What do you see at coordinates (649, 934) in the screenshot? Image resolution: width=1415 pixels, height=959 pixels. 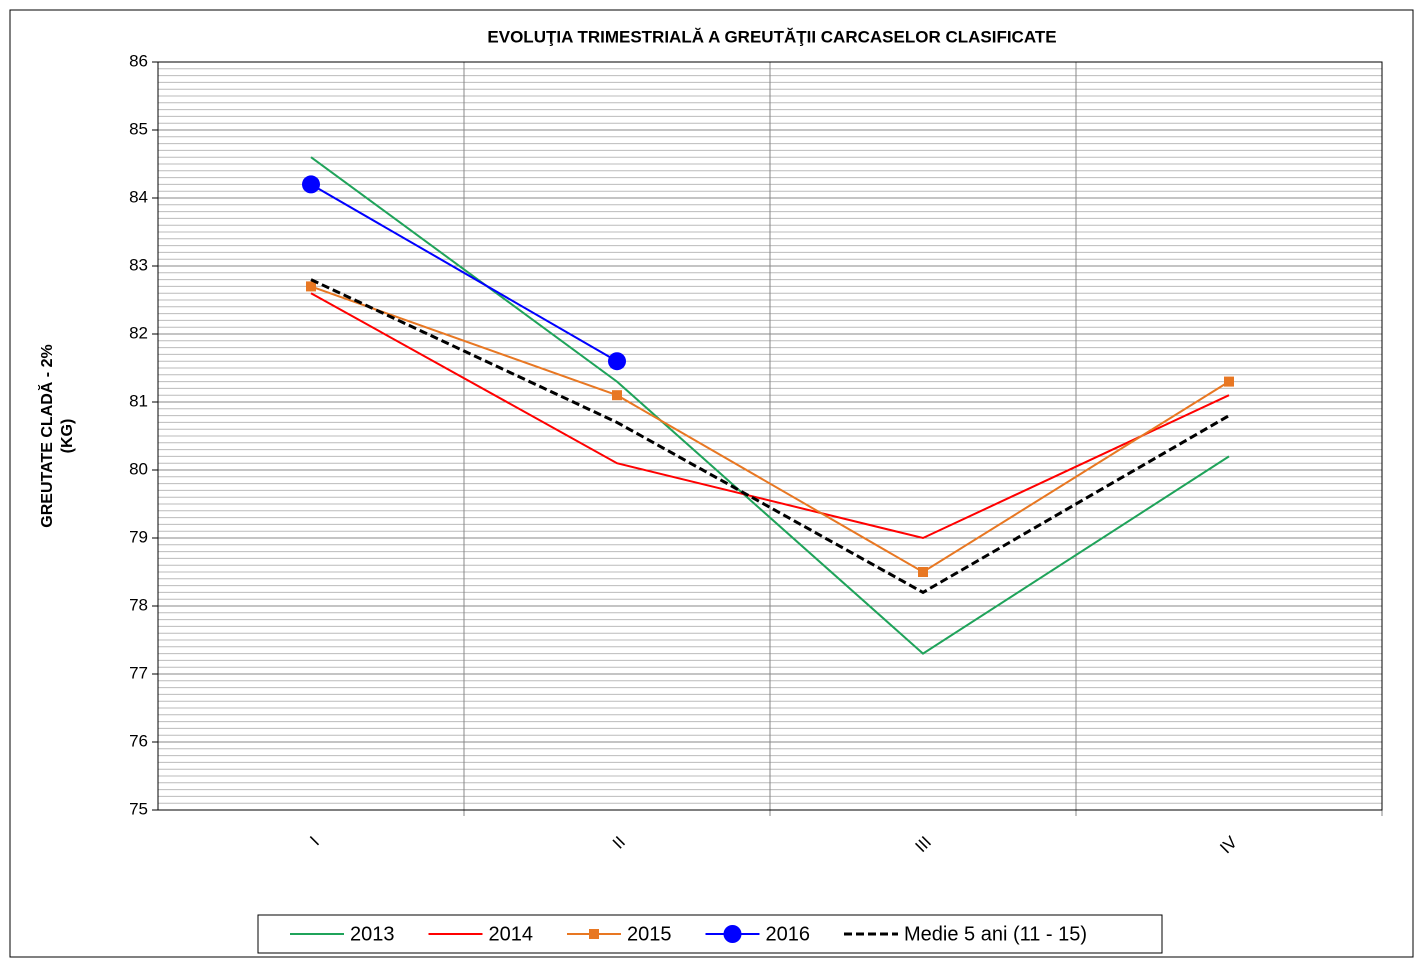 I see `legend-label: 2015` at bounding box center [649, 934].